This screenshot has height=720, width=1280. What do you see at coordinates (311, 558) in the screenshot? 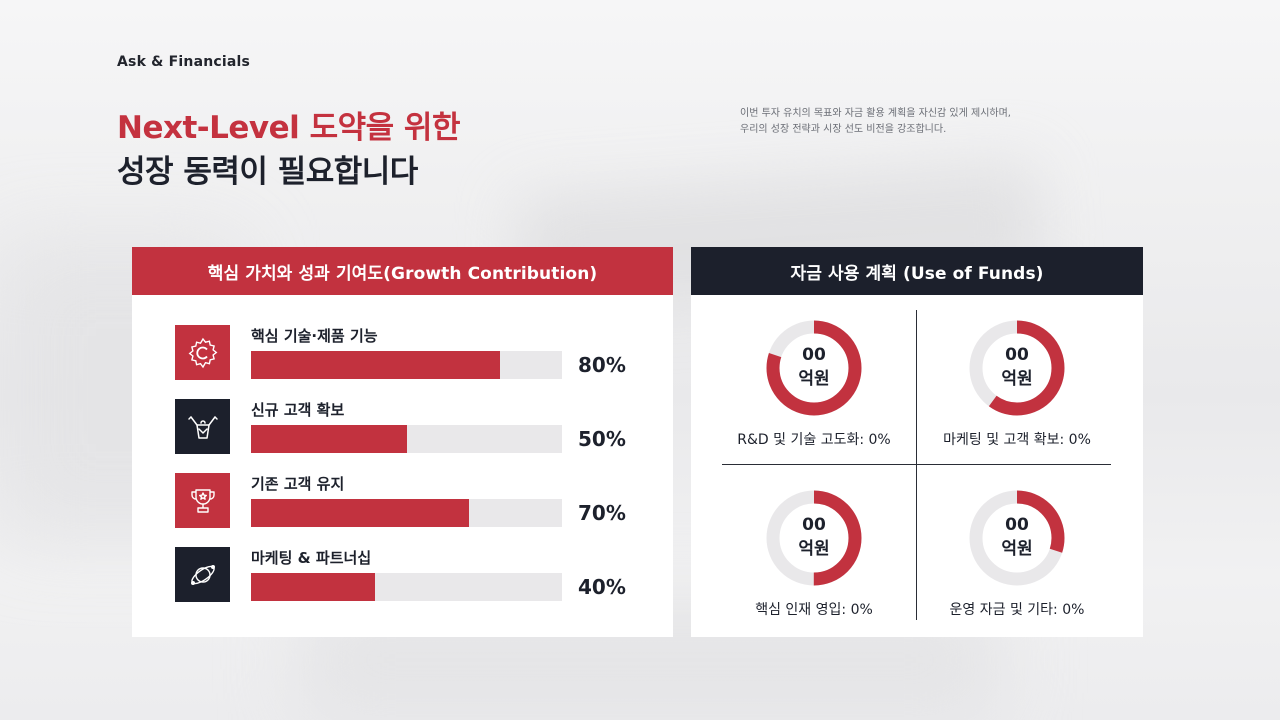
I see `metric-label: 마케팅 & 파트너십` at bounding box center [311, 558].